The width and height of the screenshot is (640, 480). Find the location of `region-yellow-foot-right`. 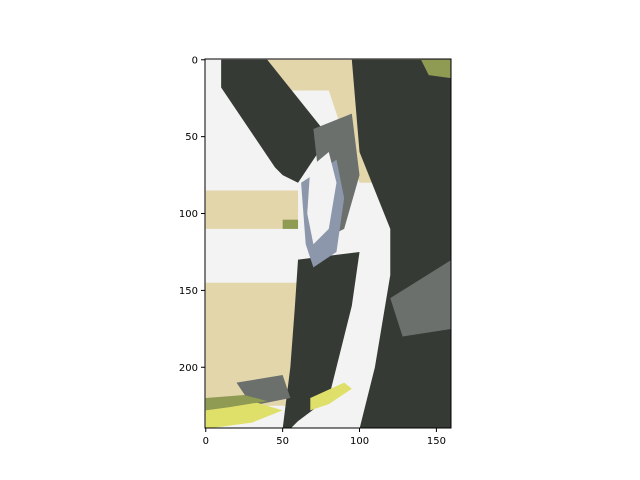

region-yellow-foot-right is located at coordinates (331, 396).